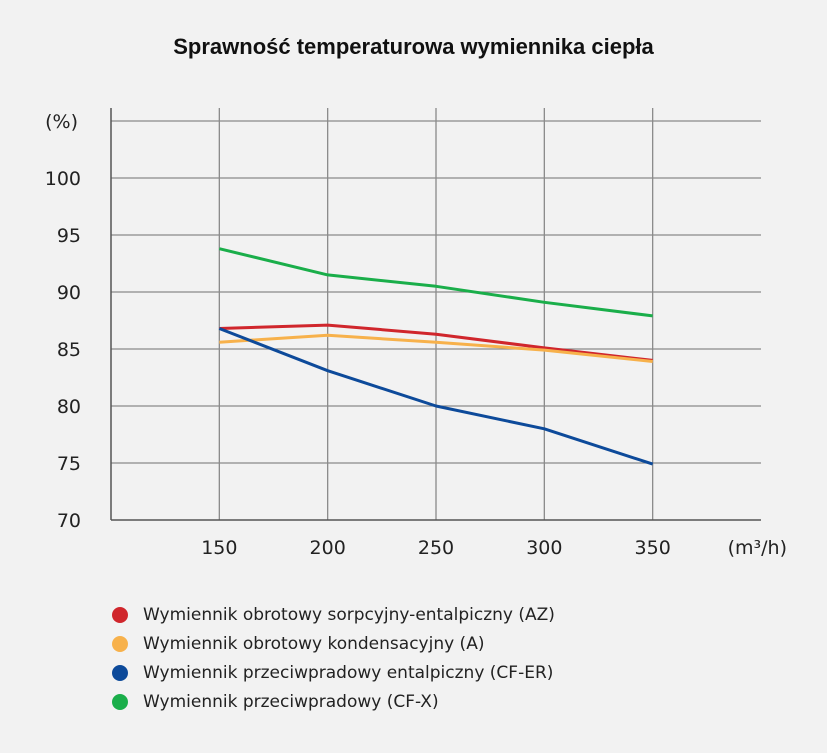  What do you see at coordinates (314, 643) in the screenshot?
I see `legend-label: Wymiennik obrotowy kondensacyjny (A)` at bounding box center [314, 643].